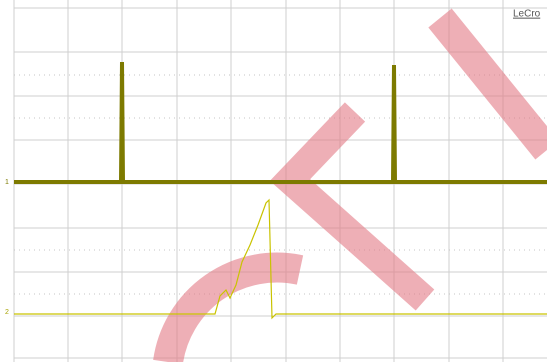 This screenshot has width=547, height=362. What do you see at coordinates (7, 312) in the screenshot?
I see `channel-2-marker: 2` at bounding box center [7, 312].